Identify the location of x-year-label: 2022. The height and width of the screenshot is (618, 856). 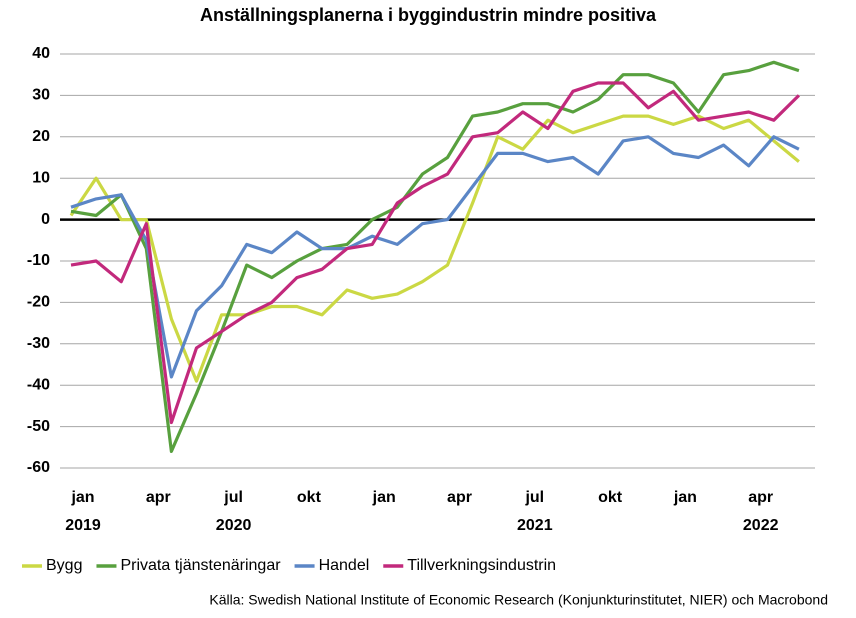
(761, 525).